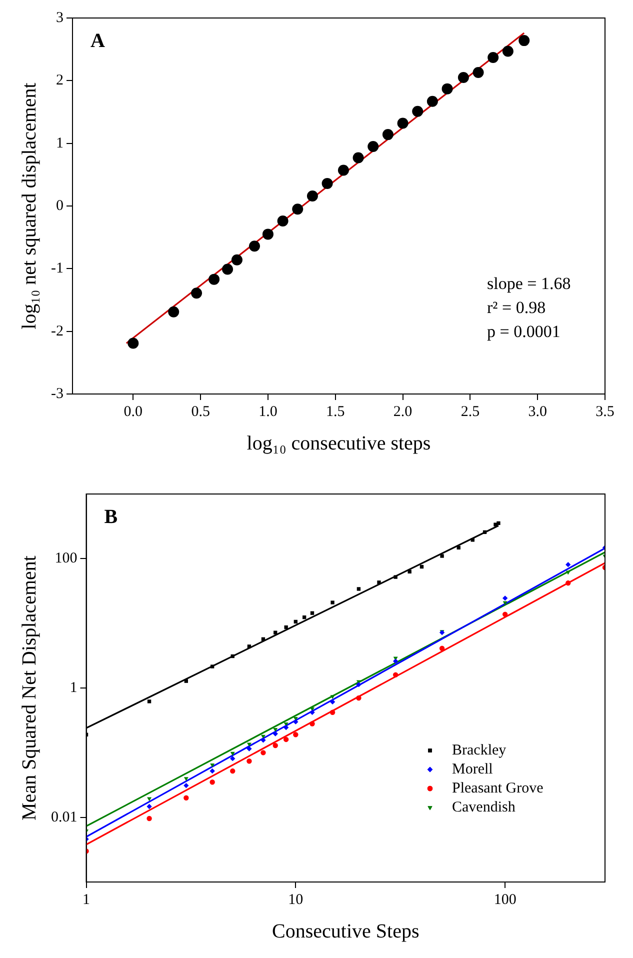  I want to click on y-axis-title: log₁₀ net squared displacement, so click(29, 206).